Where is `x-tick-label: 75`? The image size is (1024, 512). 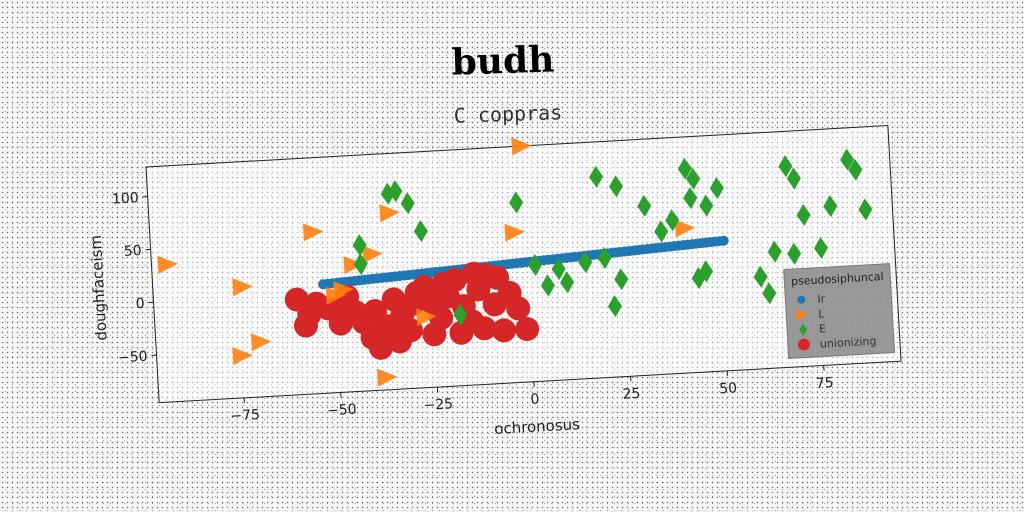
x-tick-label: 75 is located at coordinates (824, 383).